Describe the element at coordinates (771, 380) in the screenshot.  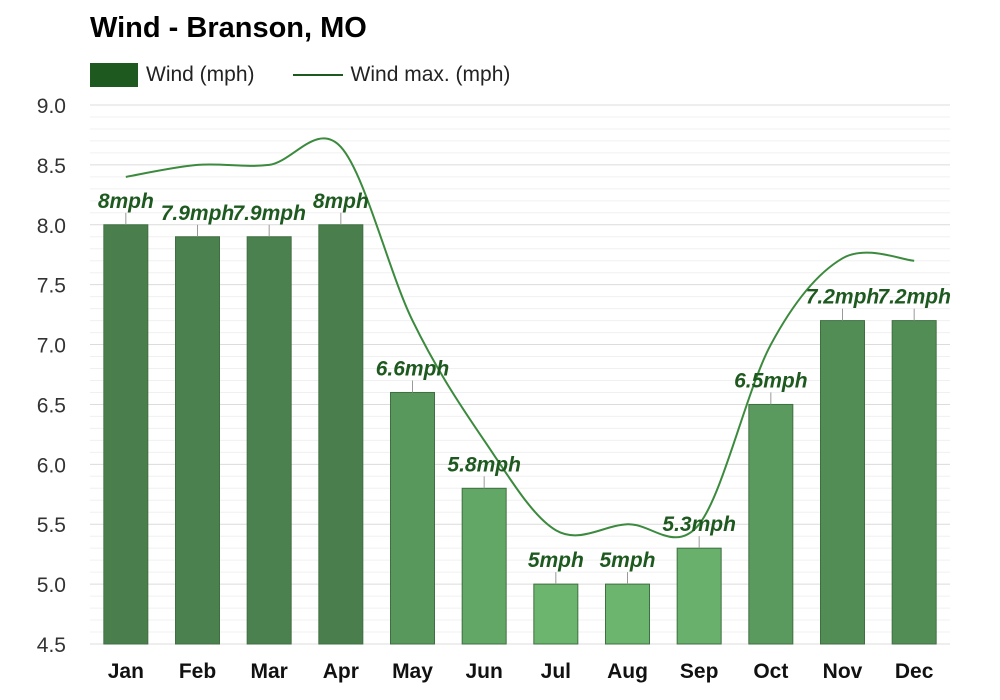
I see `data-label-oct: 6.5mph` at that location.